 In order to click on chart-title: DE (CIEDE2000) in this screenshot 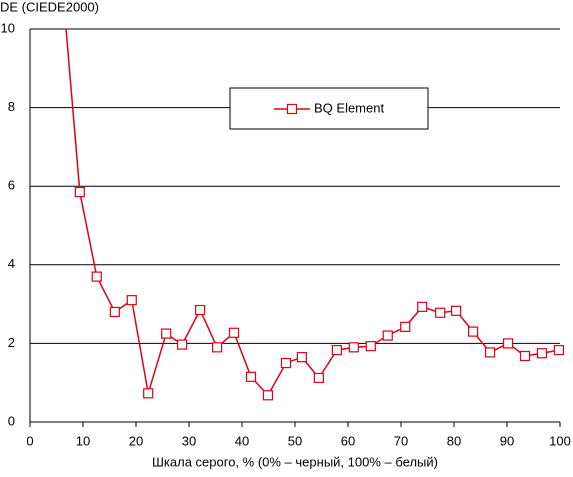, I will do `click(49, 7)`.